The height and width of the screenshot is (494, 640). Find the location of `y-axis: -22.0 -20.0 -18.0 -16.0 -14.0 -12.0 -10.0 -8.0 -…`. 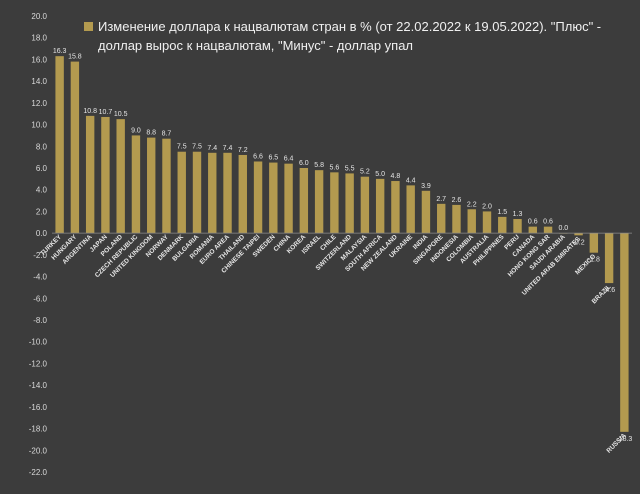

y-axis: -22.0 -20.0 -18.0 -16.0 -14.0 -12.0 -10.0 -8.0 -… is located at coordinates (38, 244).